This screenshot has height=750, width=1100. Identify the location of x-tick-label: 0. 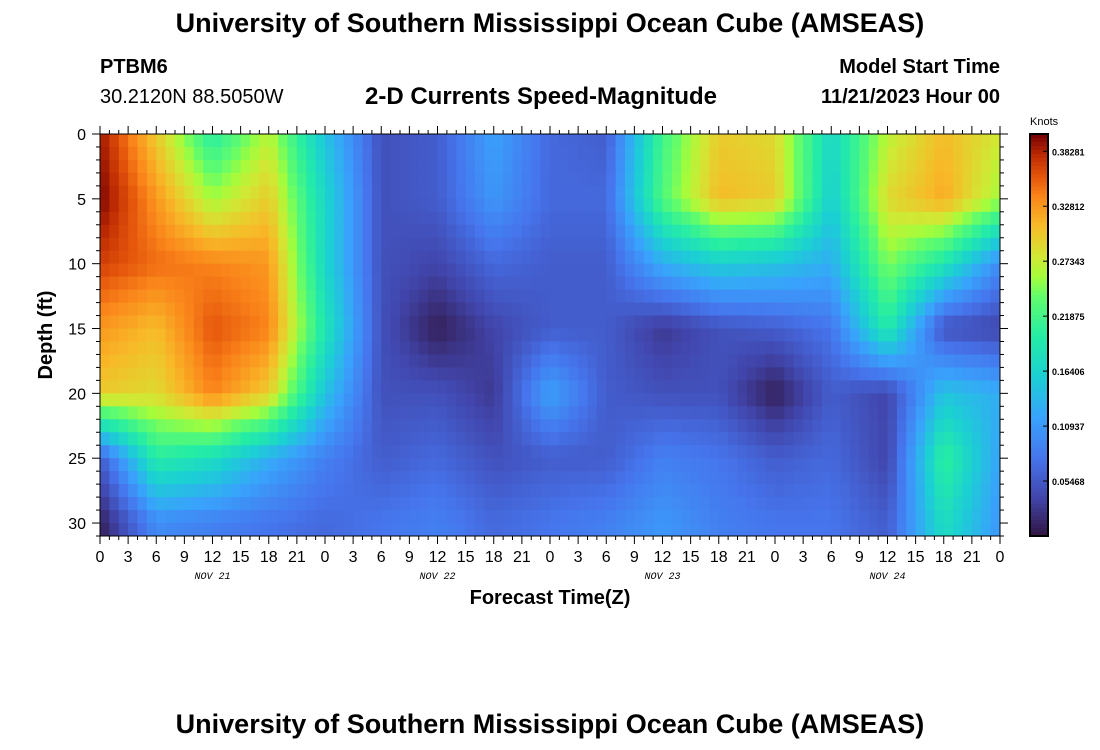
(325, 557).